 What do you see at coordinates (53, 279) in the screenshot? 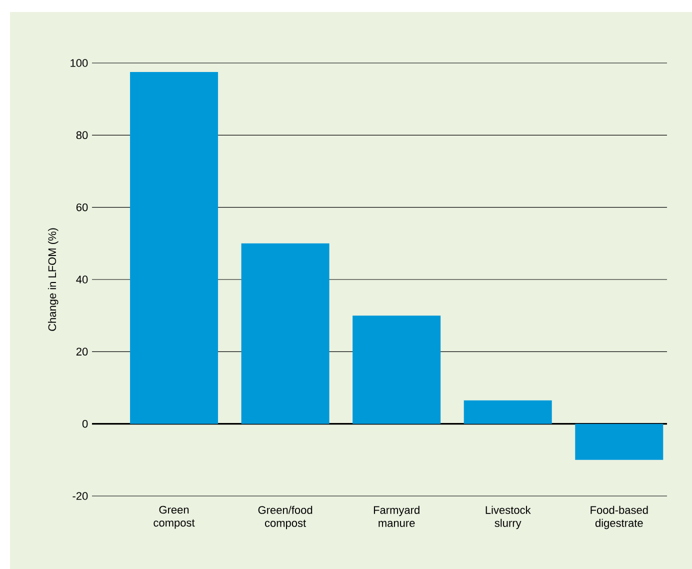
I see `y-axis-title: Change in LFOM (%)` at bounding box center [53, 279].